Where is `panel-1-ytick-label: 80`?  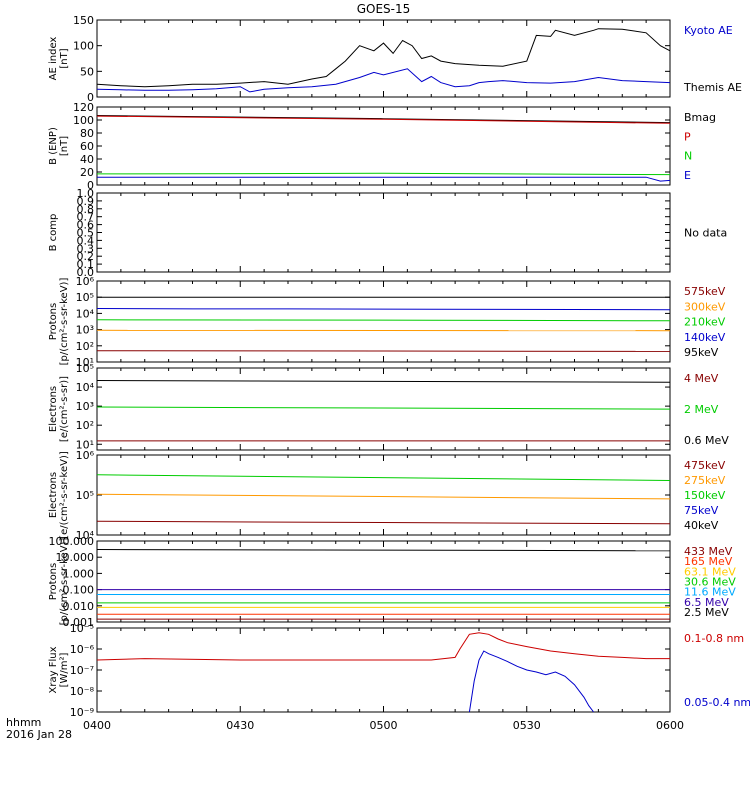 panel-1-ytick-label: 80 is located at coordinates (87, 133).